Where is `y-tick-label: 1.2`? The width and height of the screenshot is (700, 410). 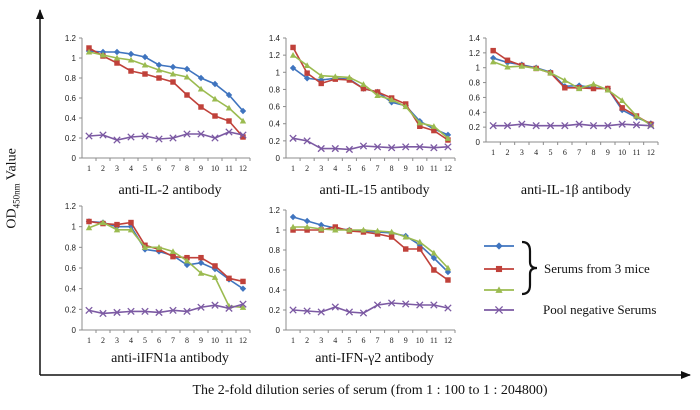 y-tick-label: 1.2 is located at coordinates (71, 38).